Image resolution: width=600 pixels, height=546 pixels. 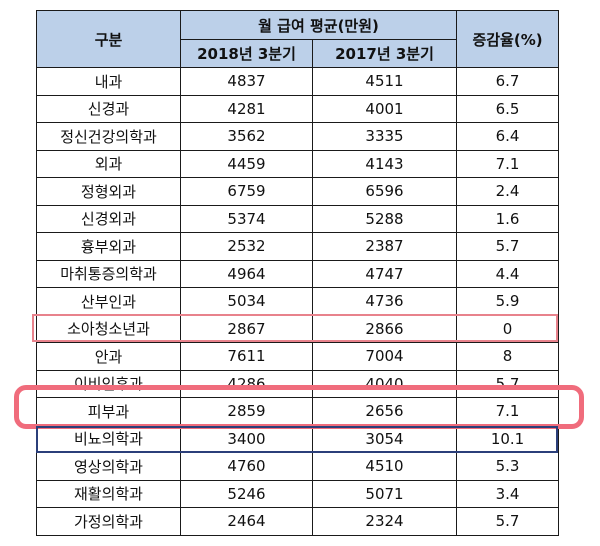 What do you see at coordinates (384, 466) in the screenshot?
I see `row-salary-2017: 4510` at bounding box center [384, 466].